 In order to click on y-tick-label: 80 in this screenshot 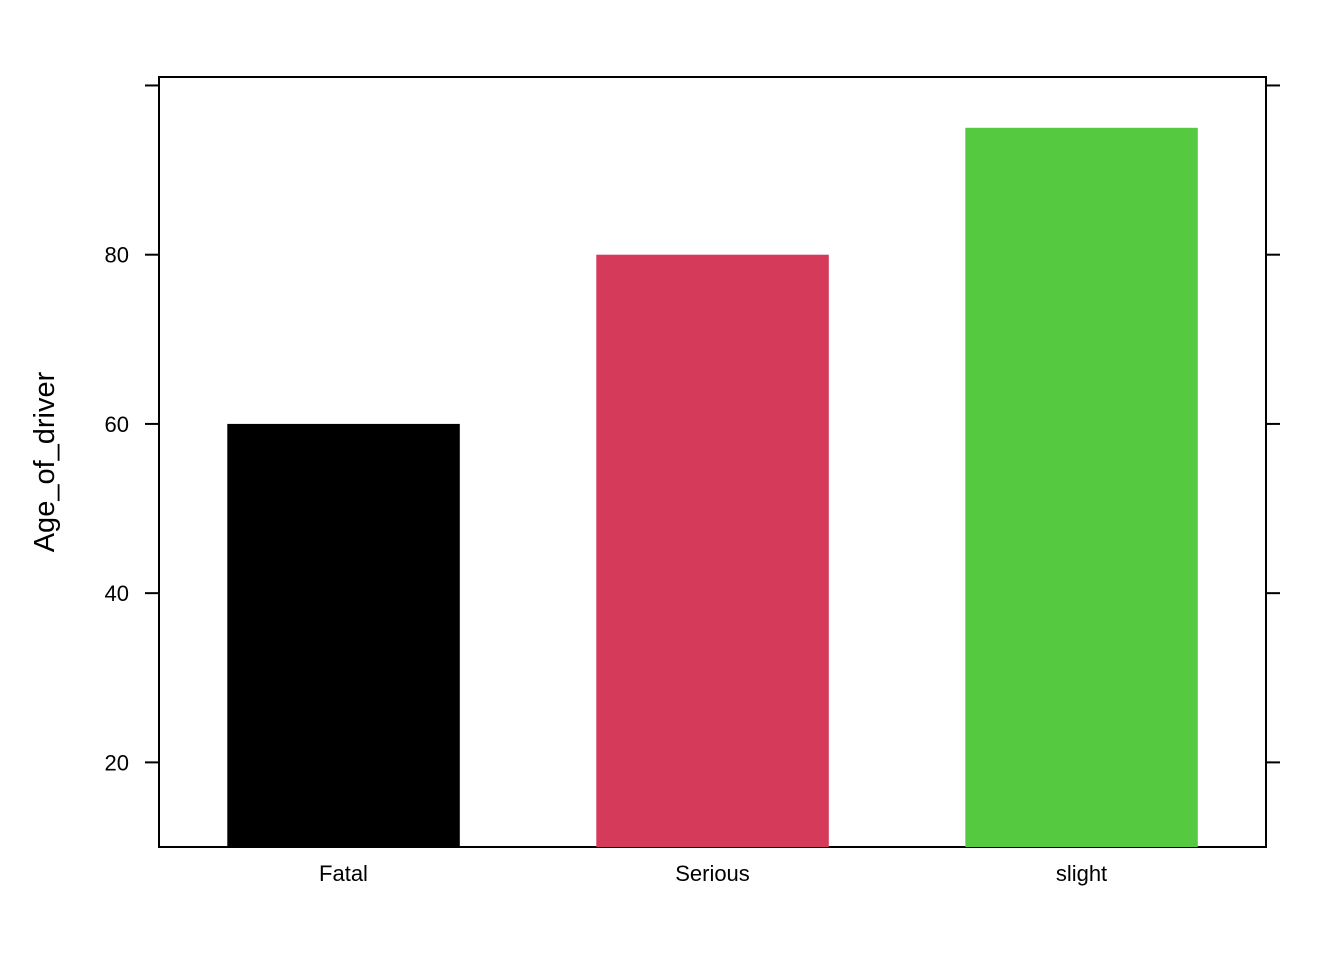, I will do `click(117, 255)`.